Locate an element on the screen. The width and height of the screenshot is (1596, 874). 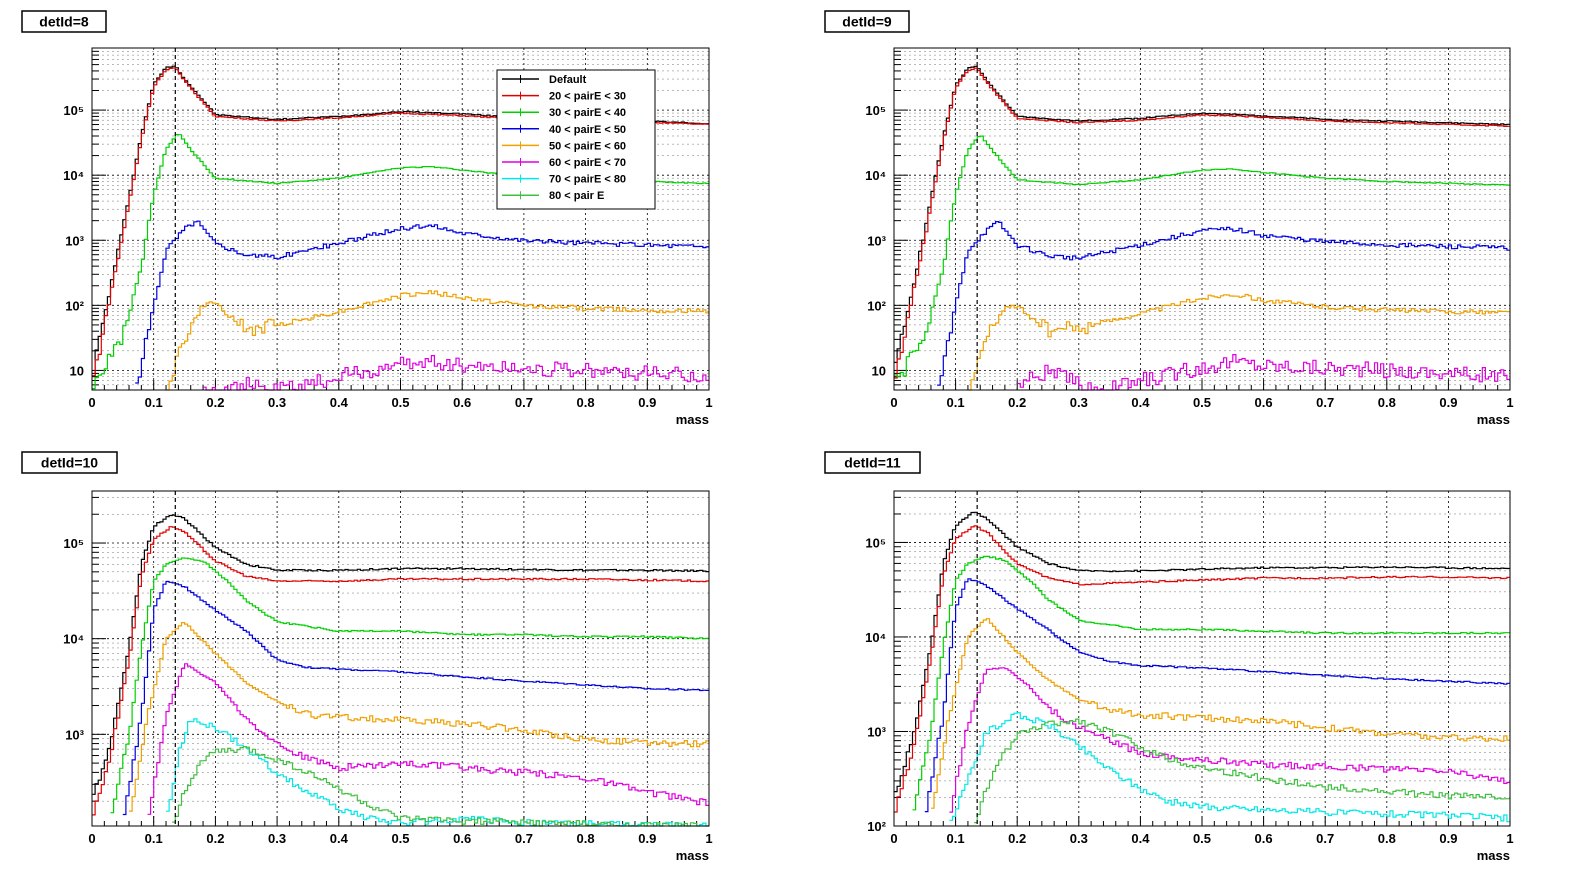
legend-entry: 60 < pairE < 70 is located at coordinates (587, 163).